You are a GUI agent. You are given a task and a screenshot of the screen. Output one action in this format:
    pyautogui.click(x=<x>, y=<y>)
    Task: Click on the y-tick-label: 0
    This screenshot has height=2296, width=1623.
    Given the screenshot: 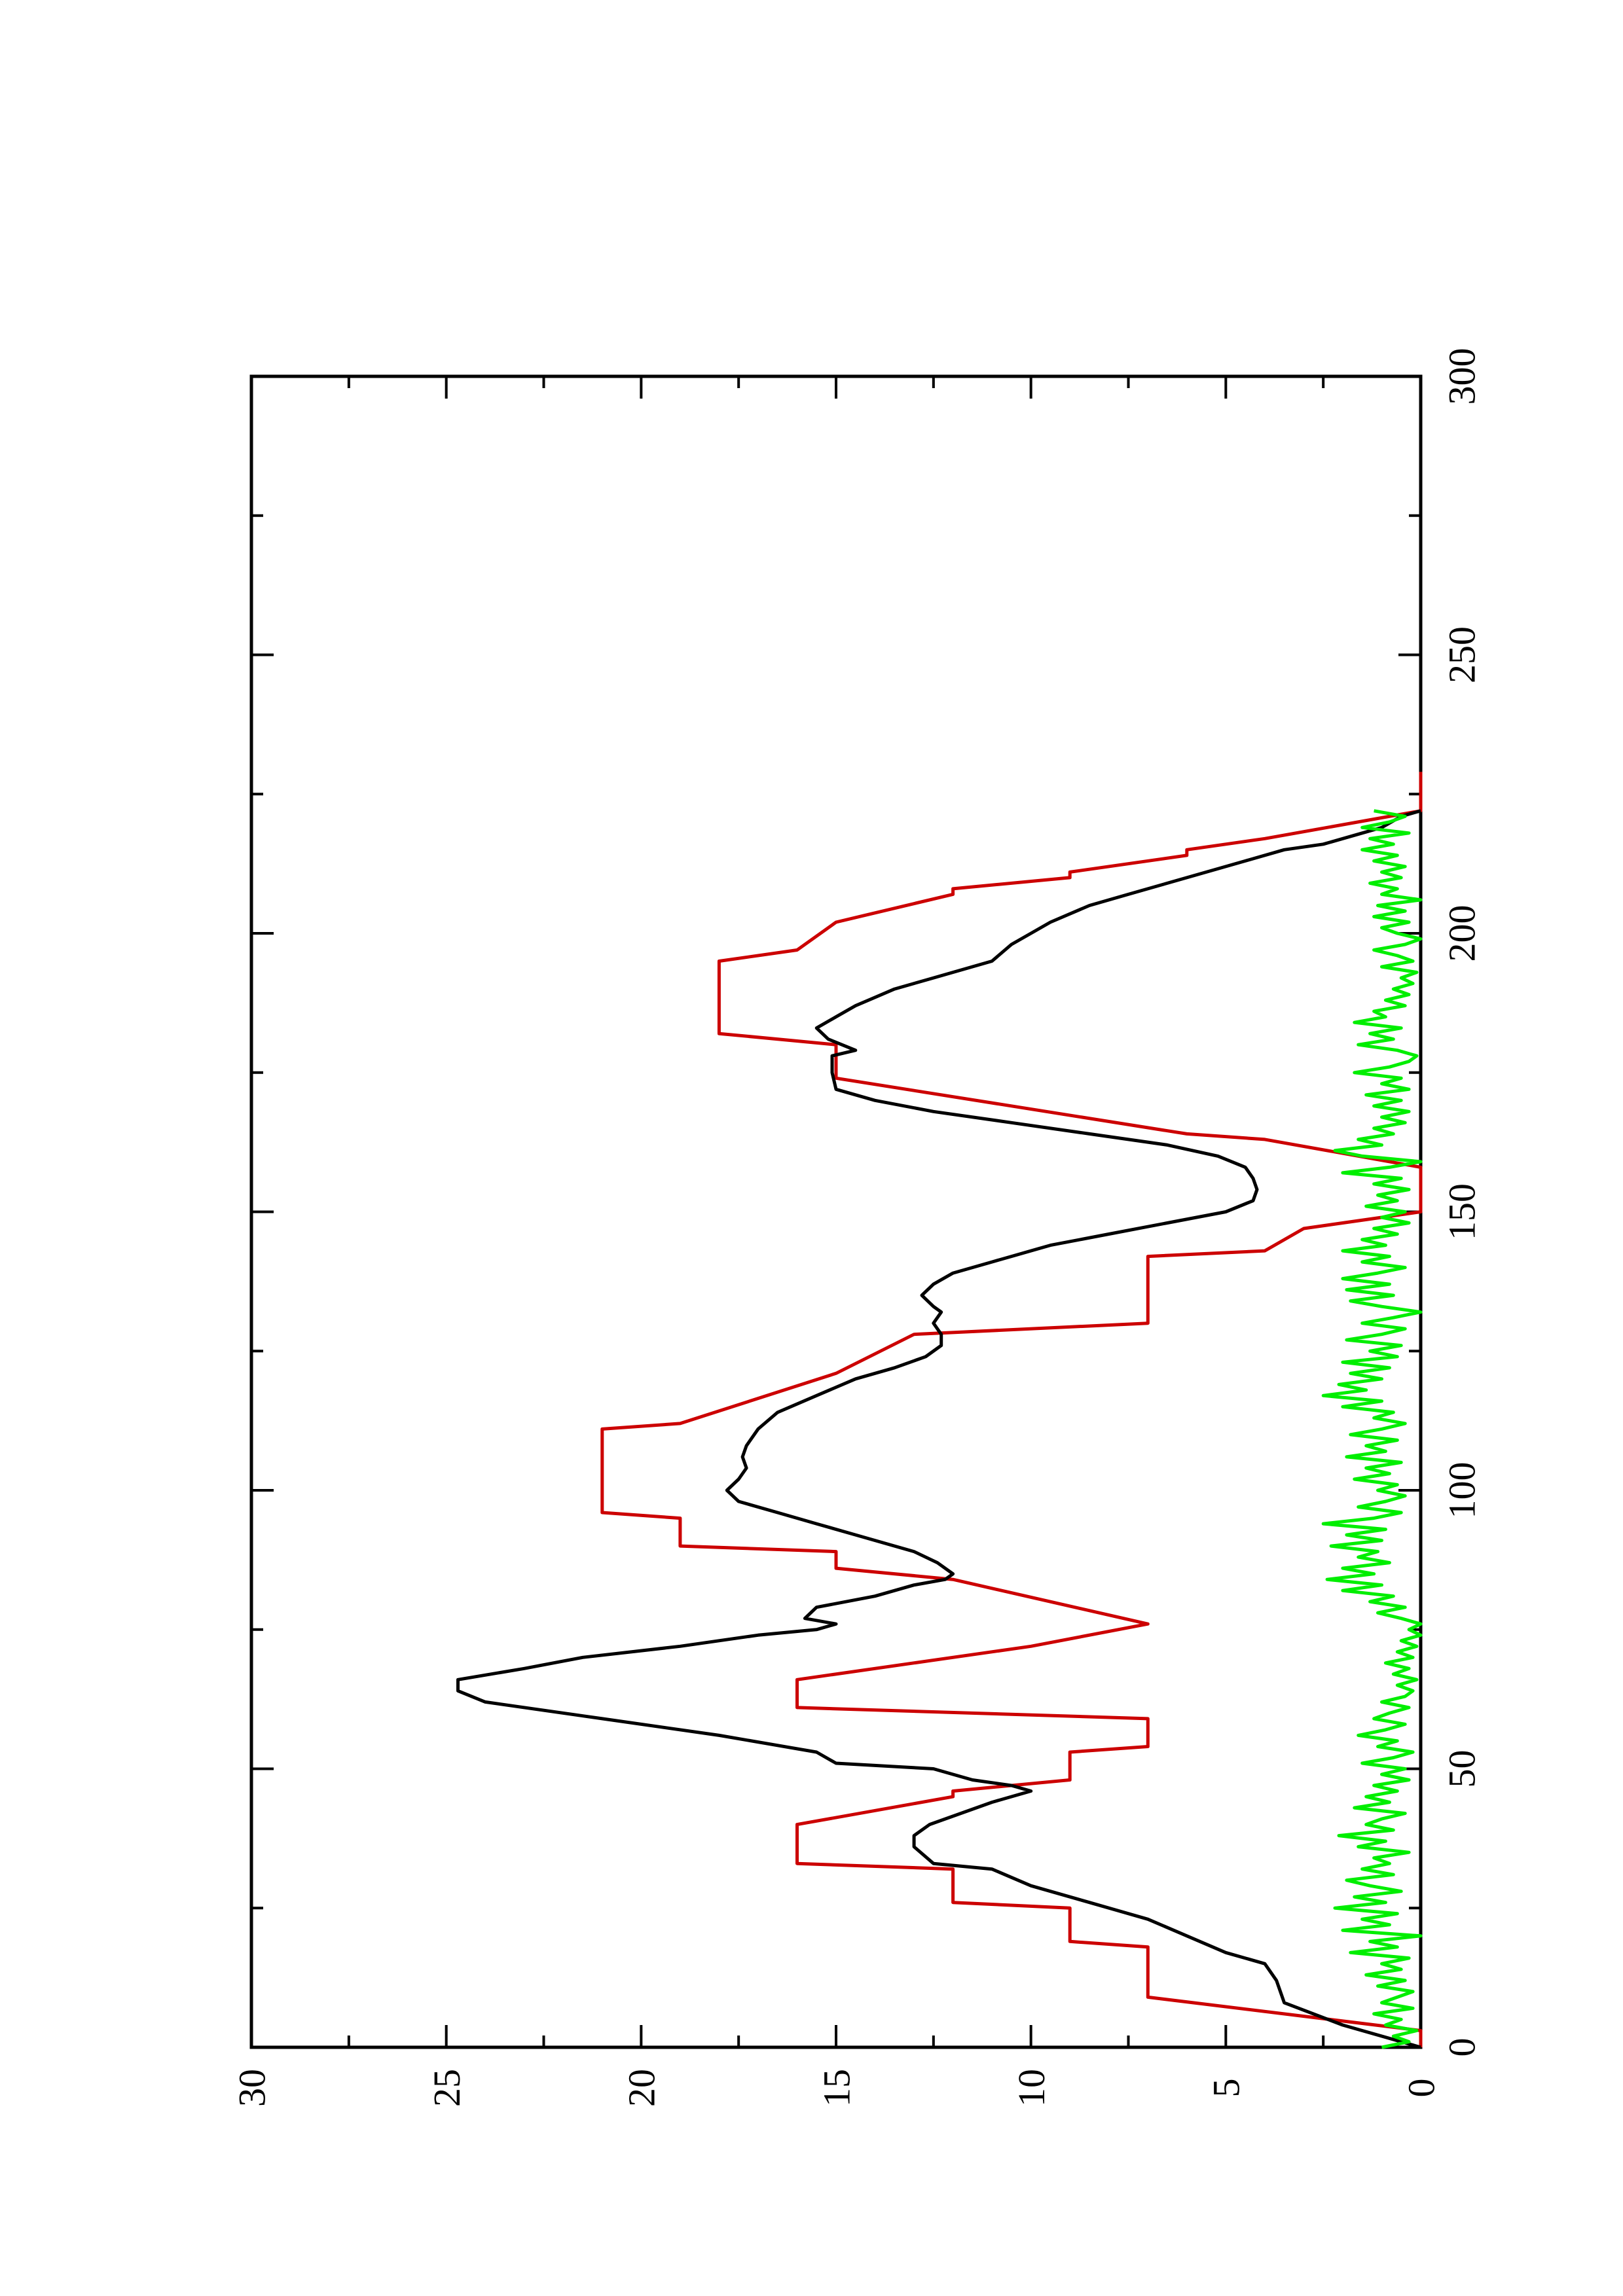 What is the action you would take?
    pyautogui.click(x=1421, y=2088)
    